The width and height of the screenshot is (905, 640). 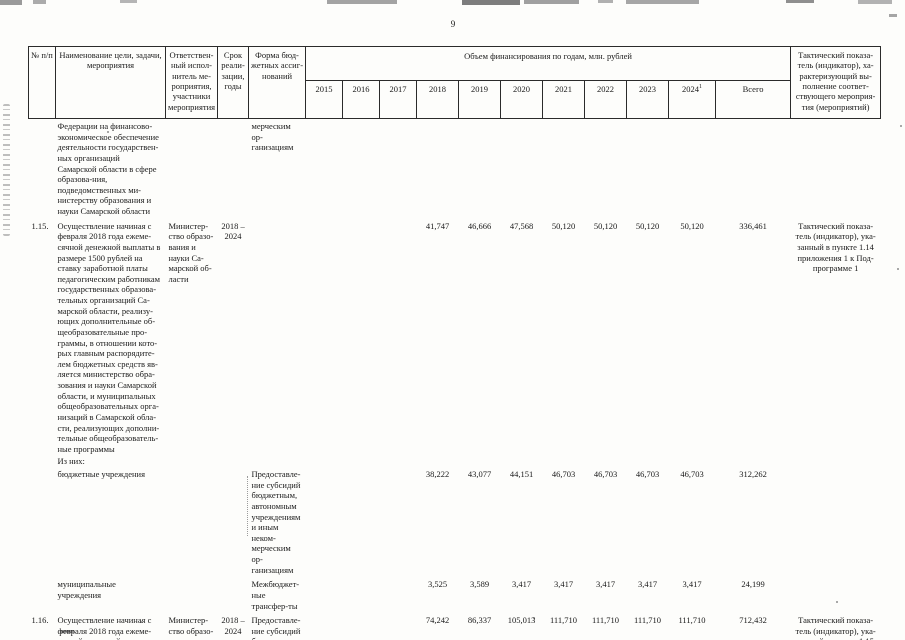 I want to click on margin-scribble-artifact, so click(x=6, y=170).